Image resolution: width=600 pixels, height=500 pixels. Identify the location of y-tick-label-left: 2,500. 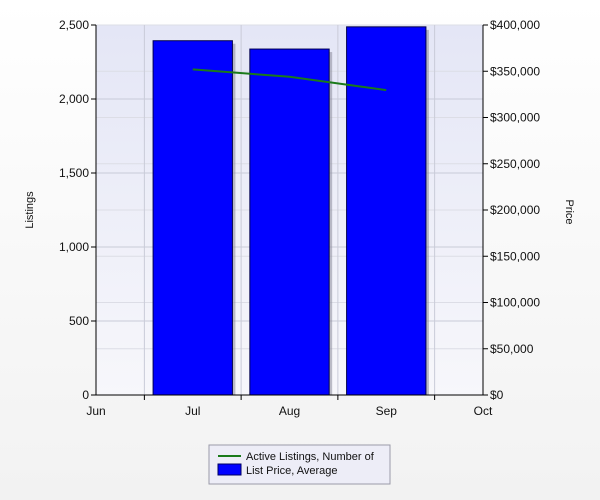
(74, 25).